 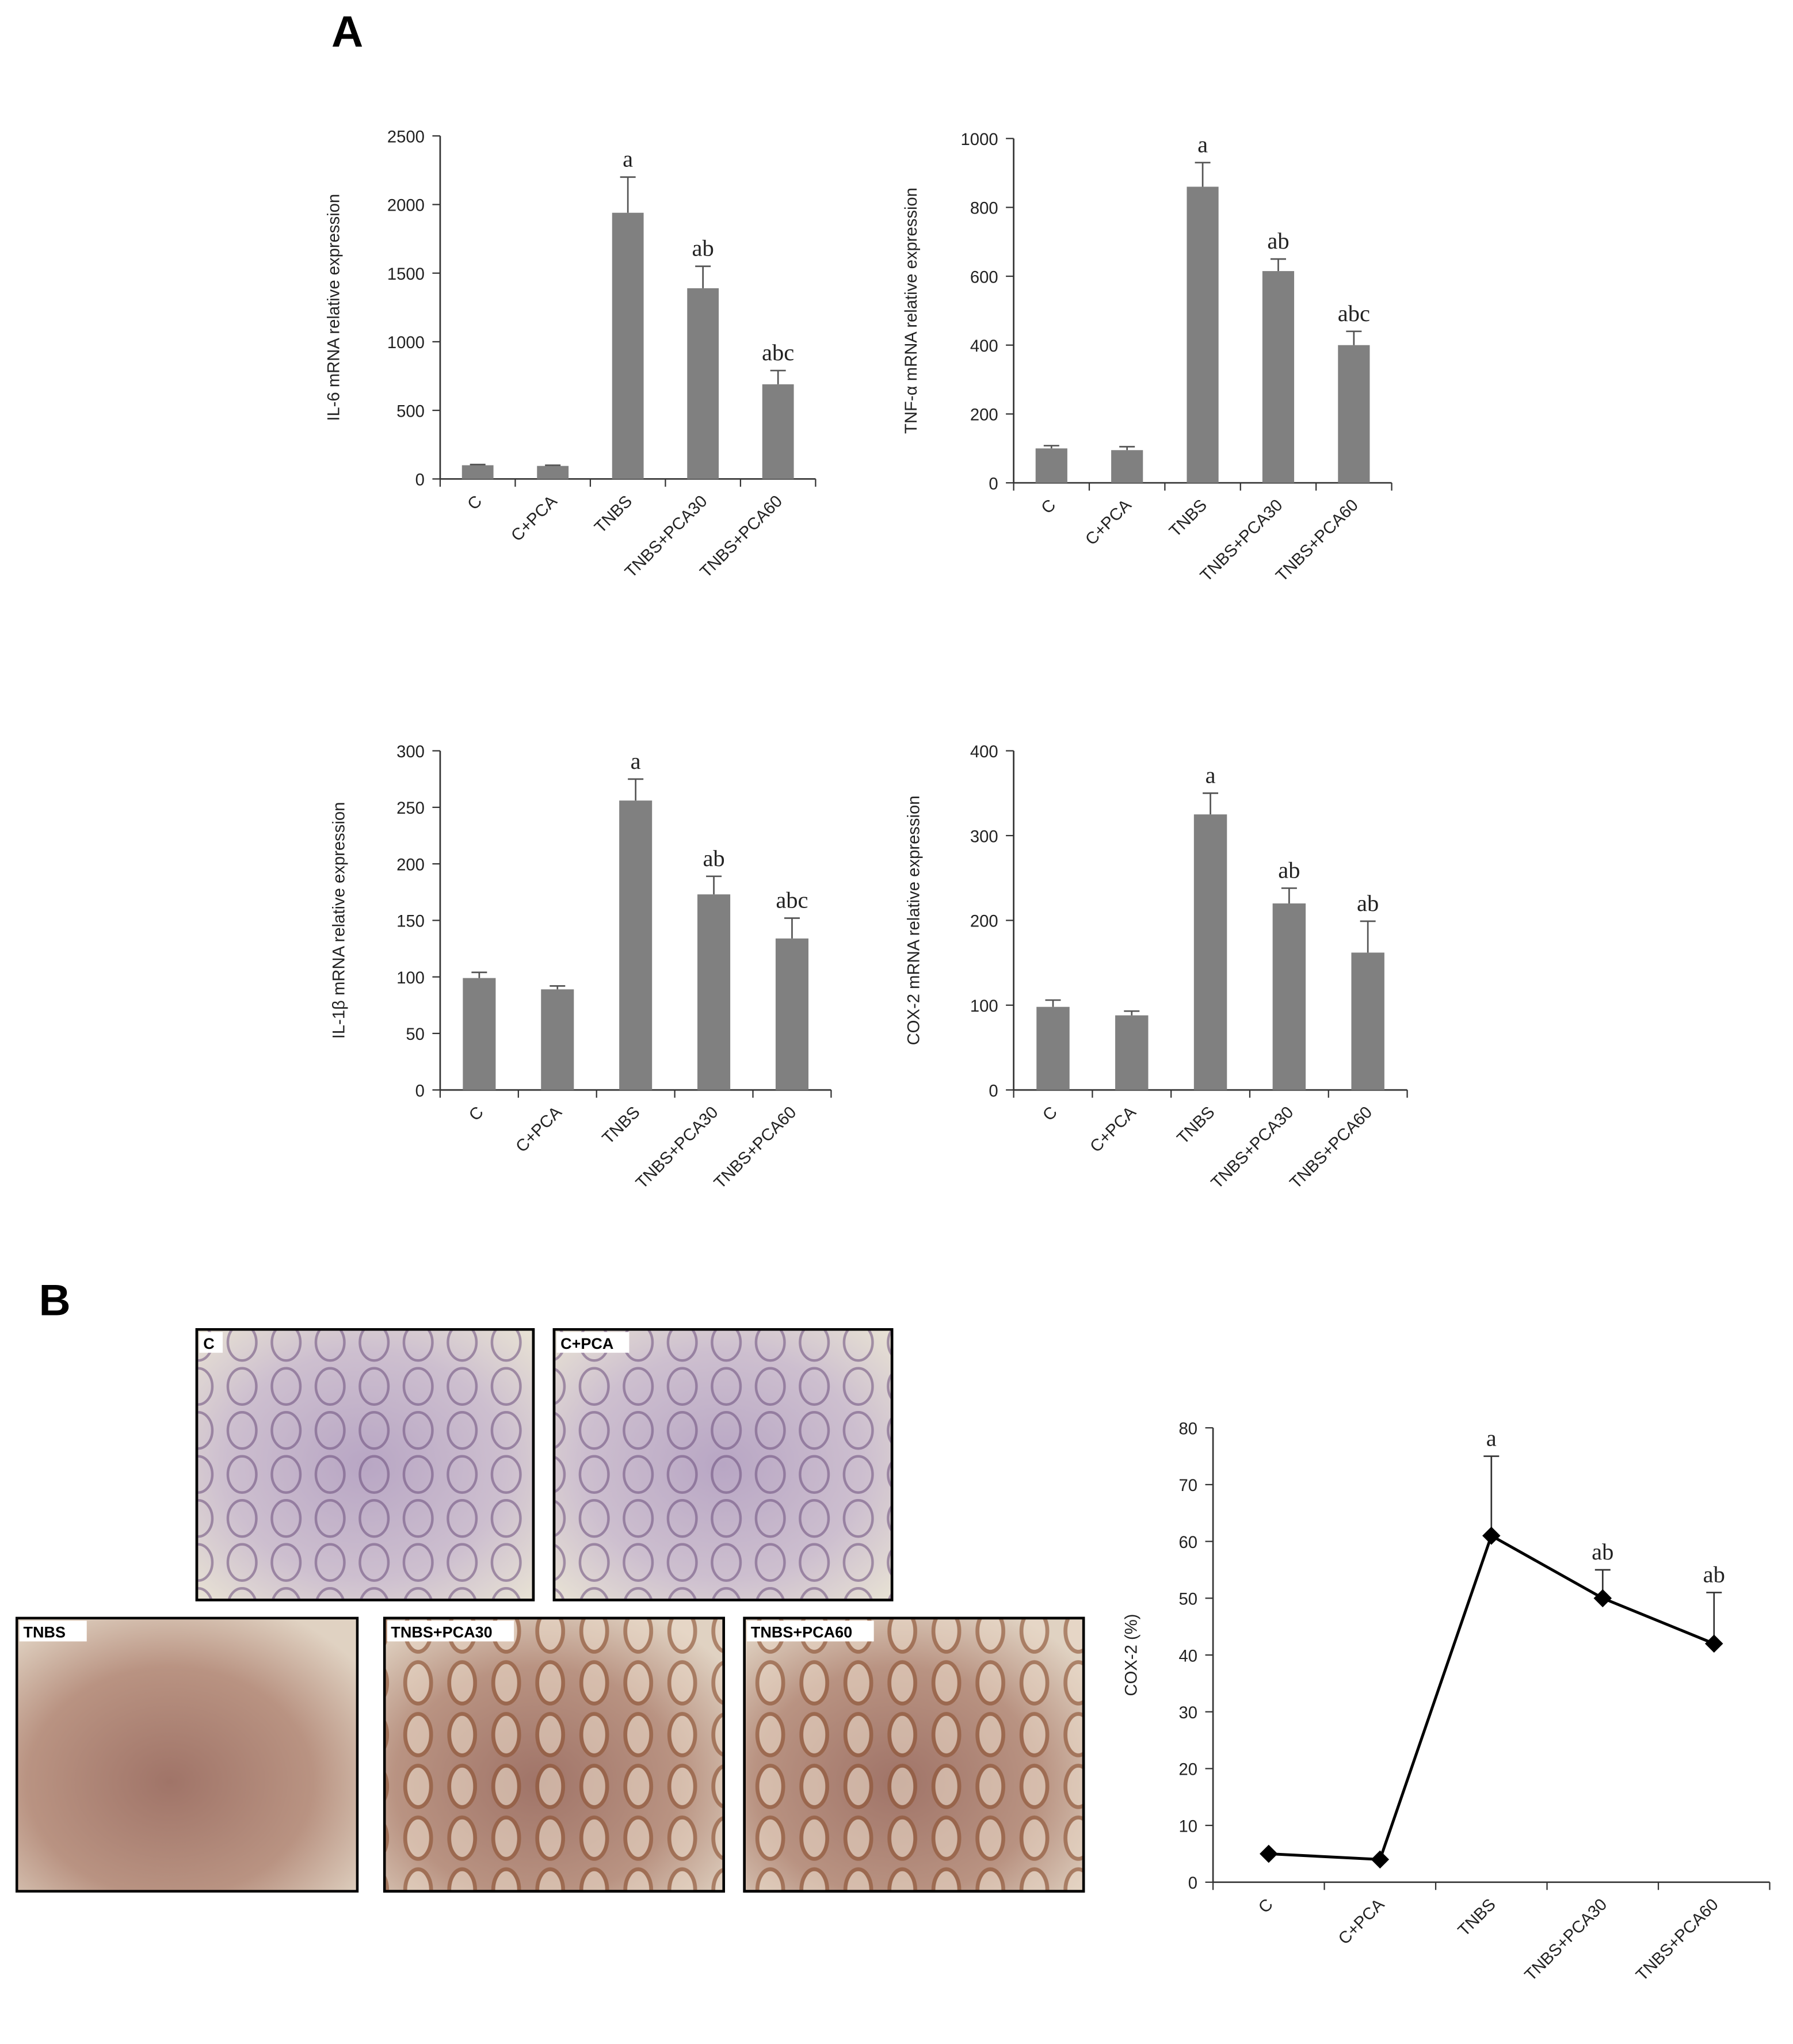 What do you see at coordinates (1491, 1697) in the screenshot?
I see `line` at bounding box center [1491, 1697].